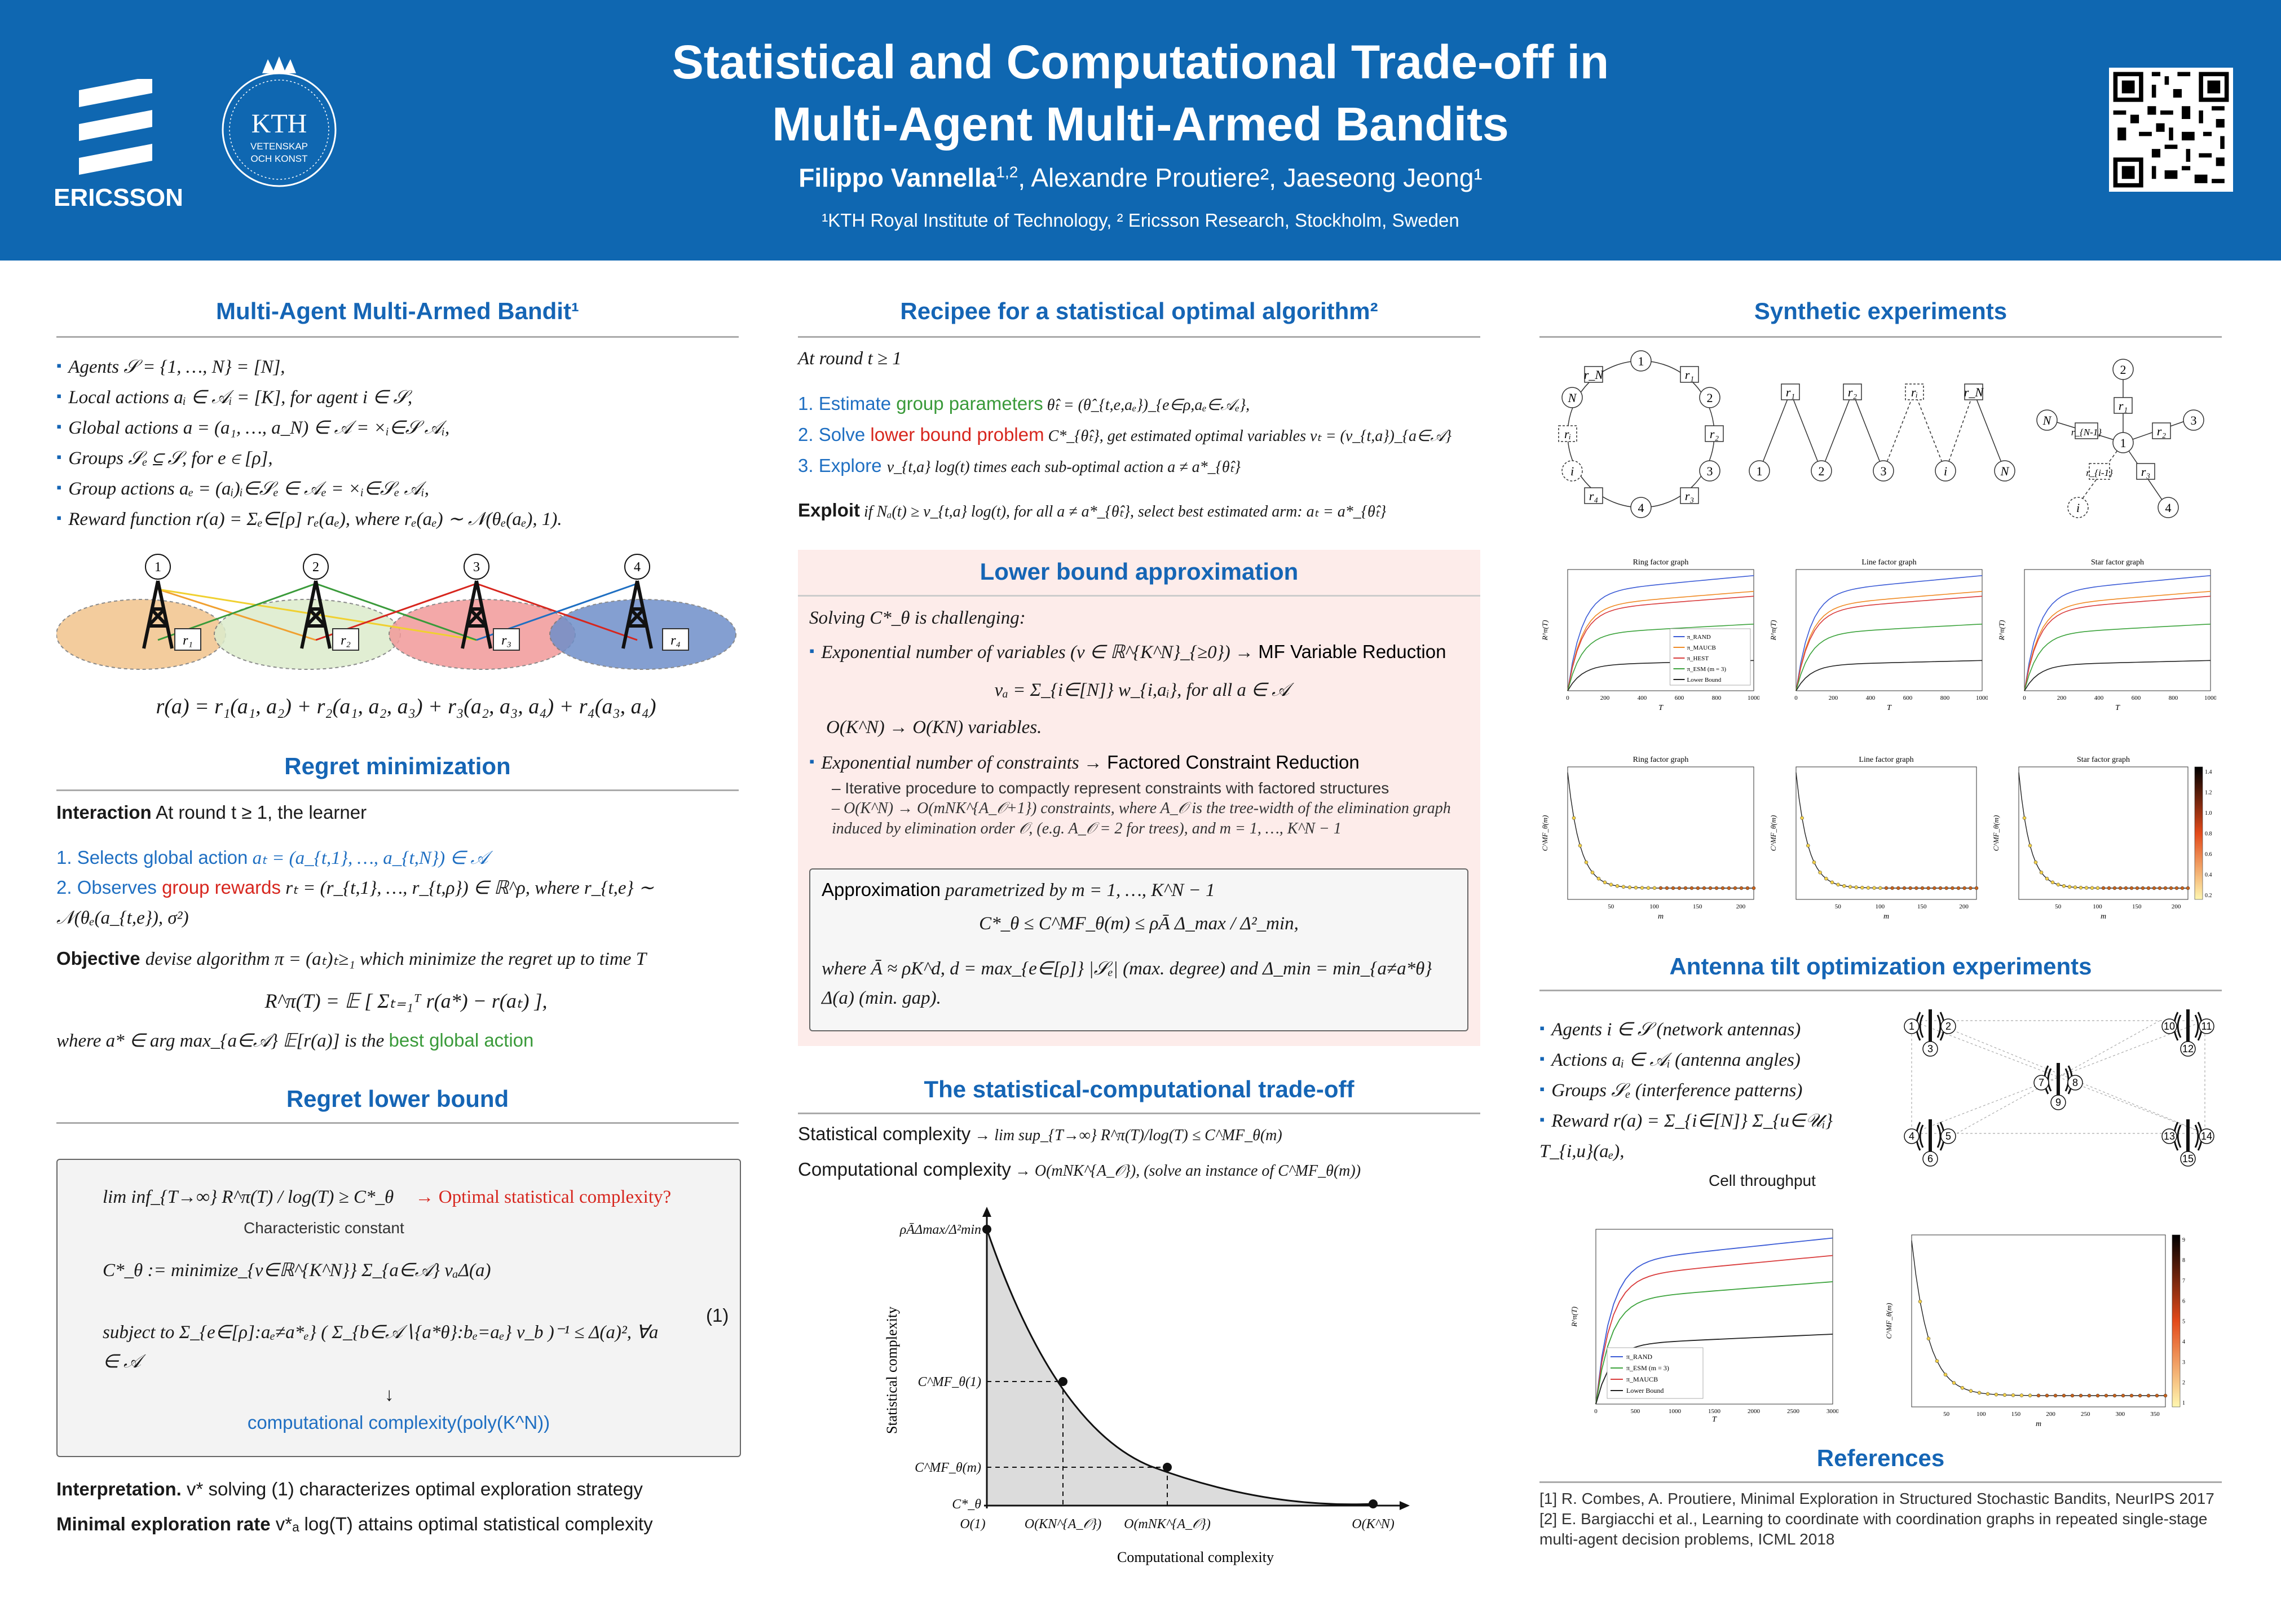 Image resolution: width=2281 pixels, height=1624 pixels. Describe the element at coordinates (398, 1422) in the screenshot. I see `computational-complexity-note: computational complexity(poly(K^N))` at that location.